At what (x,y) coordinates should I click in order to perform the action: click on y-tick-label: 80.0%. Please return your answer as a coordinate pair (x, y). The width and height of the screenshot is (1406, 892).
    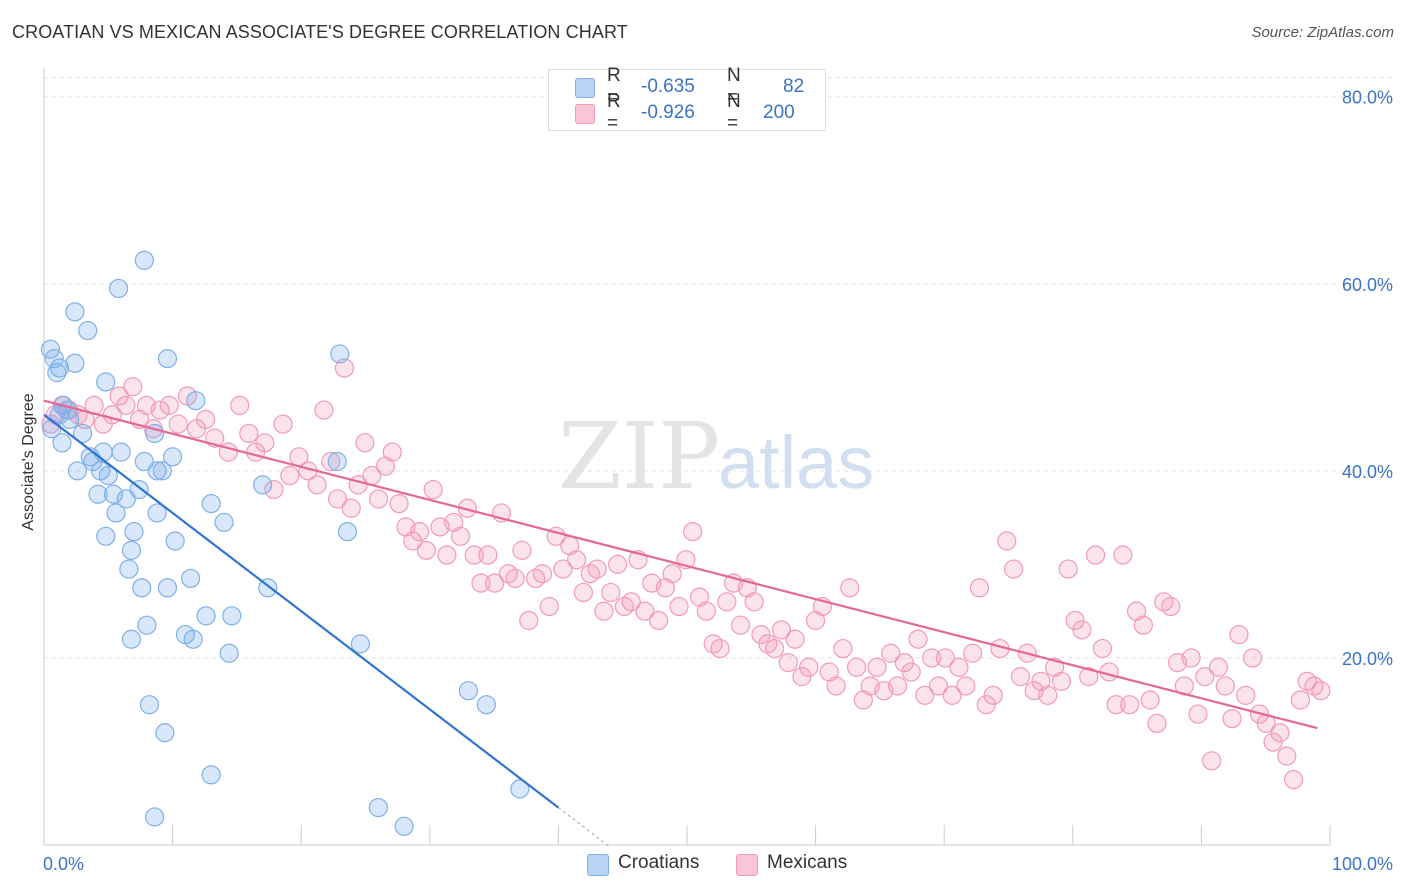
    Looking at the image, I should click on (1367, 98).